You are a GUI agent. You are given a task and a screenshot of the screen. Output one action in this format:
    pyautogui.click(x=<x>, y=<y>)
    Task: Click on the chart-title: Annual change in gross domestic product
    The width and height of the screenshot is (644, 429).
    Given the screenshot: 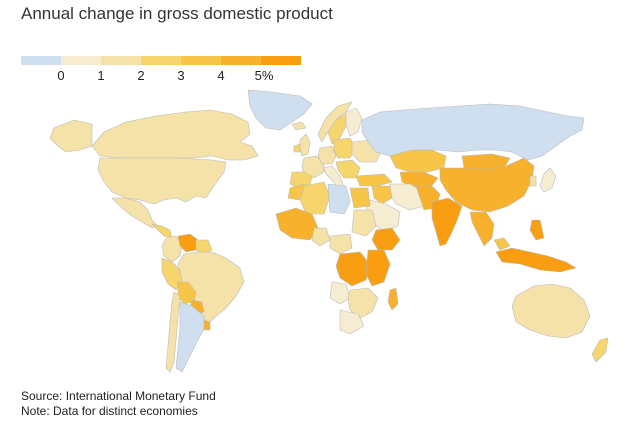 What is the action you would take?
    pyautogui.click(x=177, y=13)
    